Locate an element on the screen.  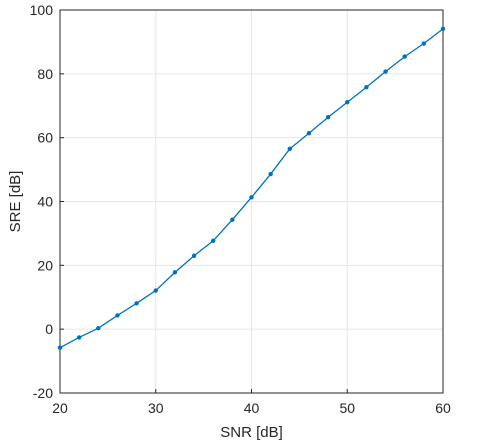
x-tick-label: 50 is located at coordinates (347, 408).